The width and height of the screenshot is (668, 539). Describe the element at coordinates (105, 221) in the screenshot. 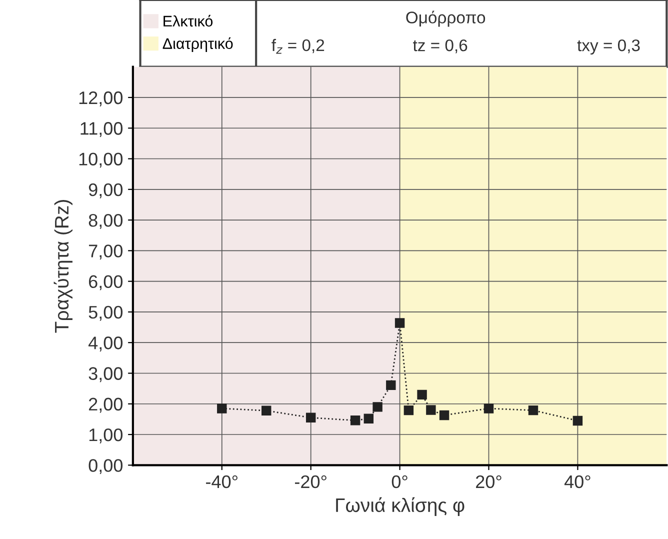

I see `y-tick-label: 8,00` at that location.